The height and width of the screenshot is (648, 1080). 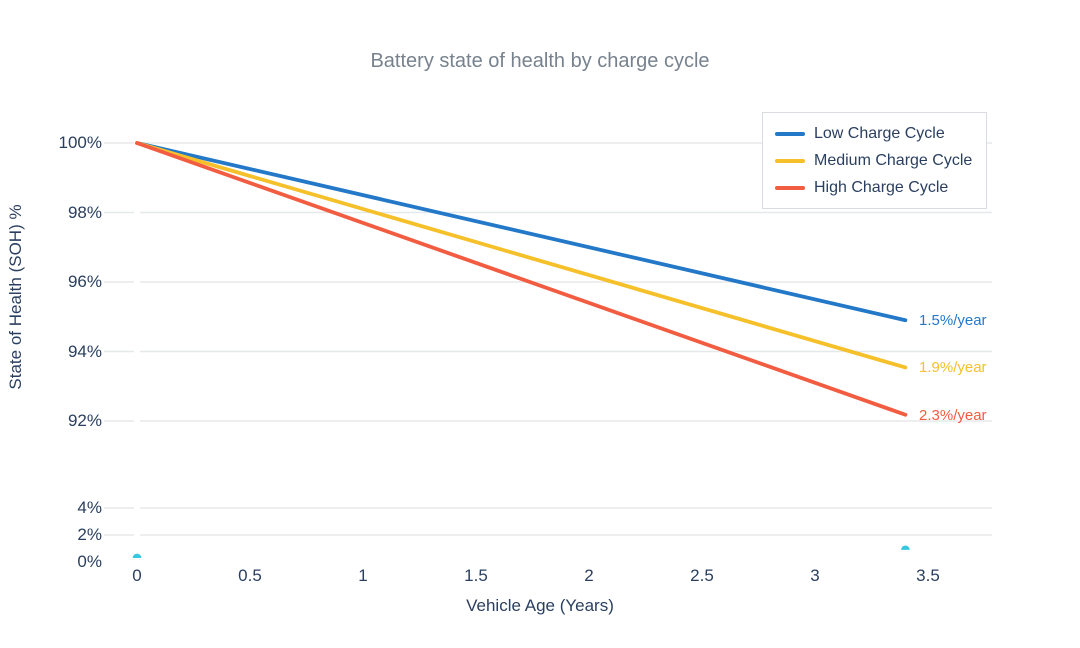 I want to click on y-tick-label-100: 100%, so click(x=80, y=142).